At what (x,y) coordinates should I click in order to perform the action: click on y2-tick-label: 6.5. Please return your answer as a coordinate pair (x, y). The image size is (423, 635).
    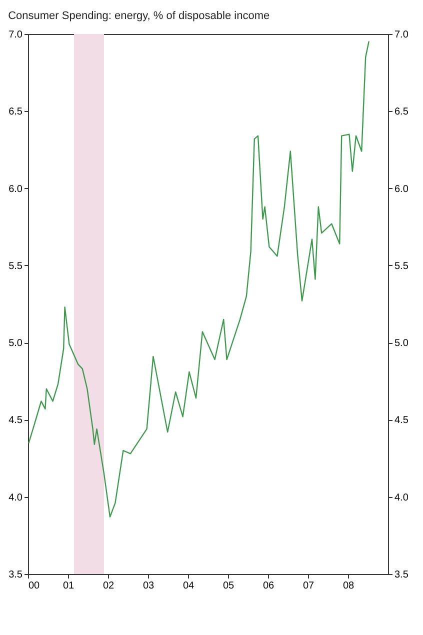
    Looking at the image, I should click on (401, 112).